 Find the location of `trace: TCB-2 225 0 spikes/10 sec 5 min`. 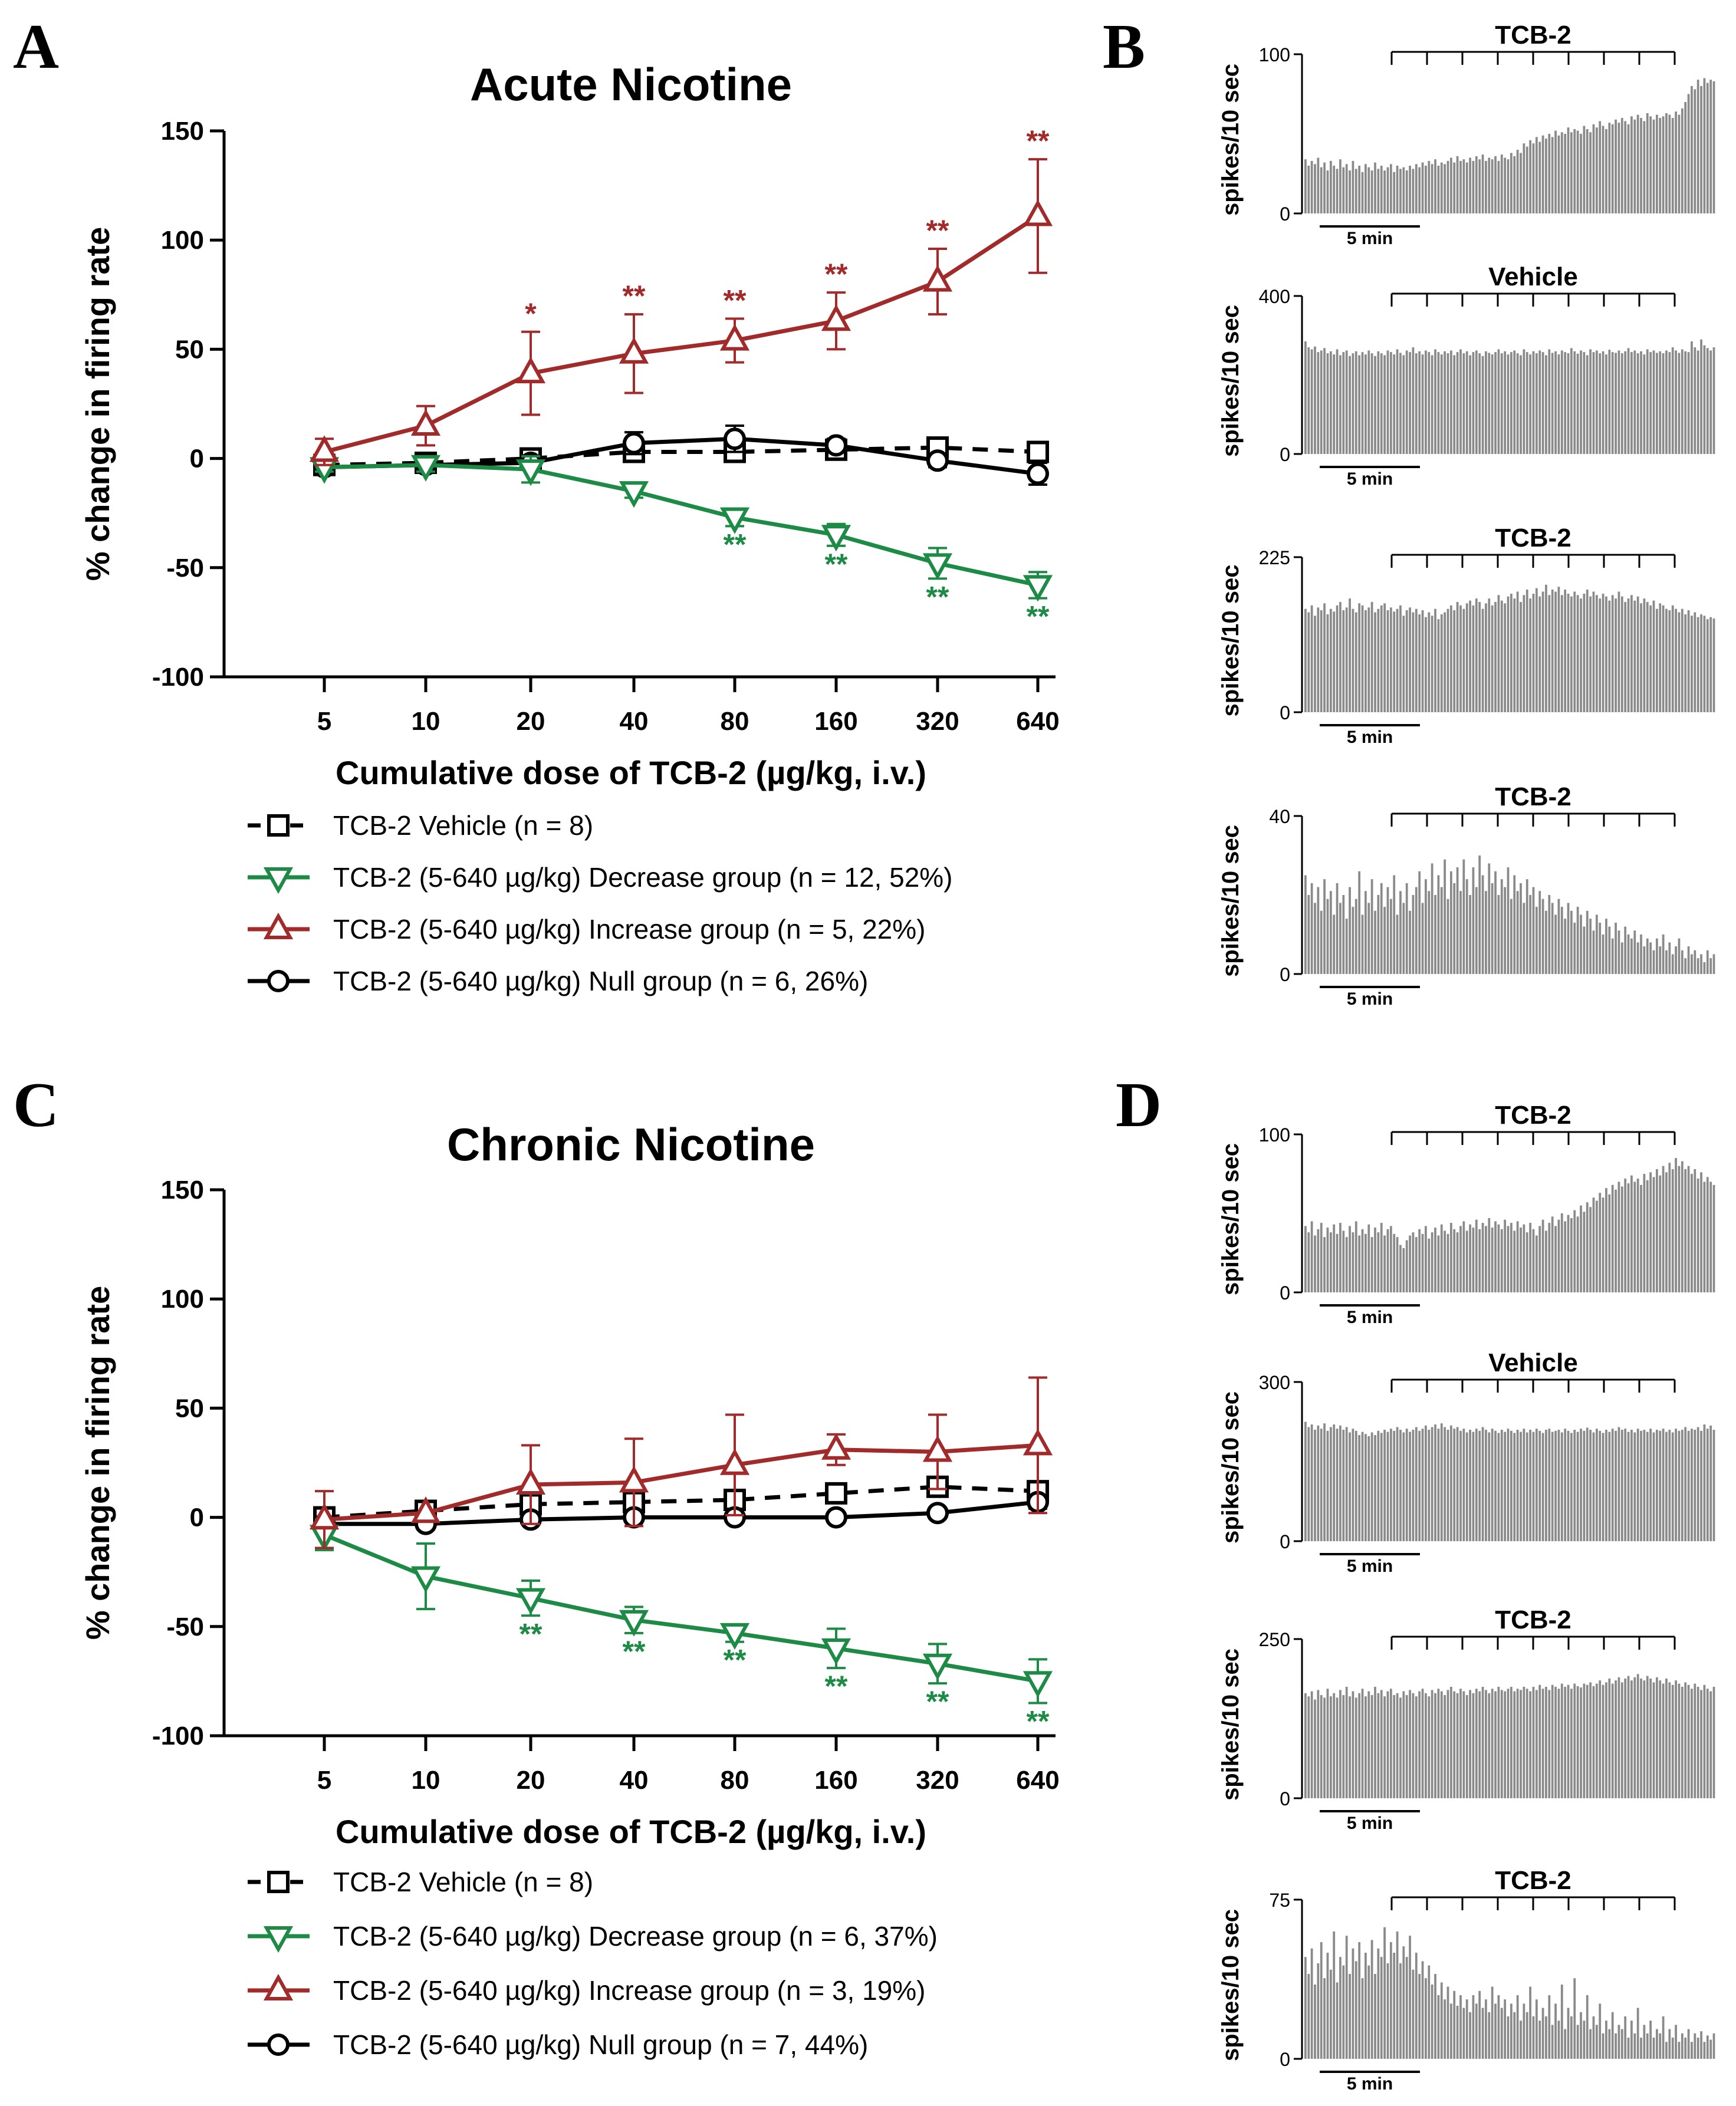

trace: TCB-2 225 0 spikes/10 sec 5 min is located at coordinates (1466, 635).